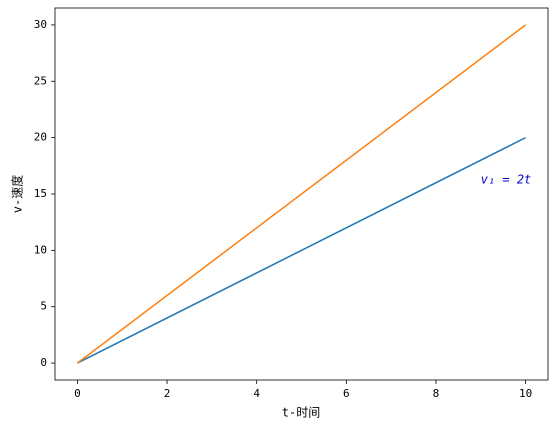 This screenshot has height=431, width=560. I want to click on x-tick-label: 2, so click(167, 393).